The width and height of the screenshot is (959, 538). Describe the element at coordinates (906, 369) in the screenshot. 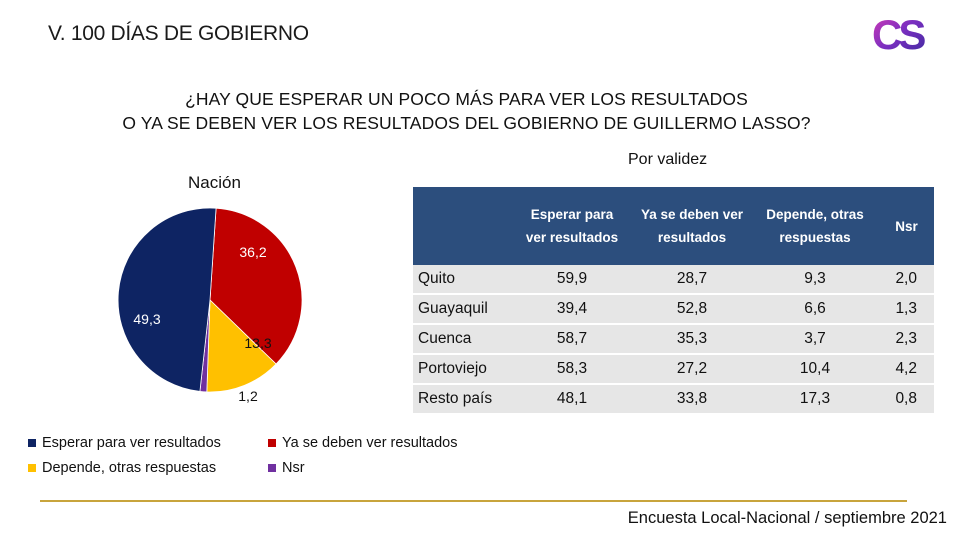

I see `table-cell: 4,2` at that location.